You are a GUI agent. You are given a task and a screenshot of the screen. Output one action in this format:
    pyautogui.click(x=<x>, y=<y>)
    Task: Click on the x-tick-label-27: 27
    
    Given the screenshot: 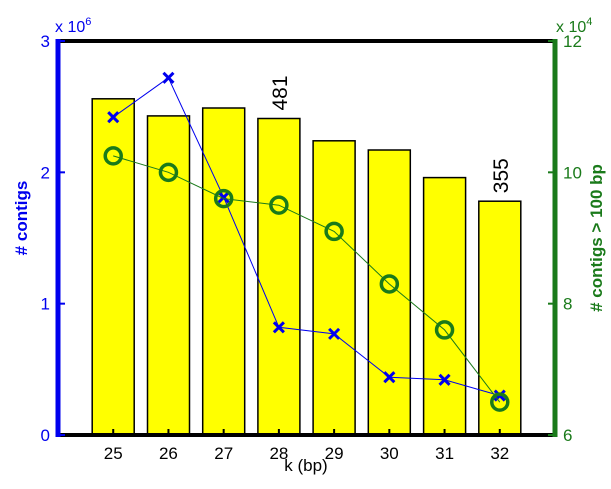 What is the action you would take?
    pyautogui.click(x=223, y=453)
    